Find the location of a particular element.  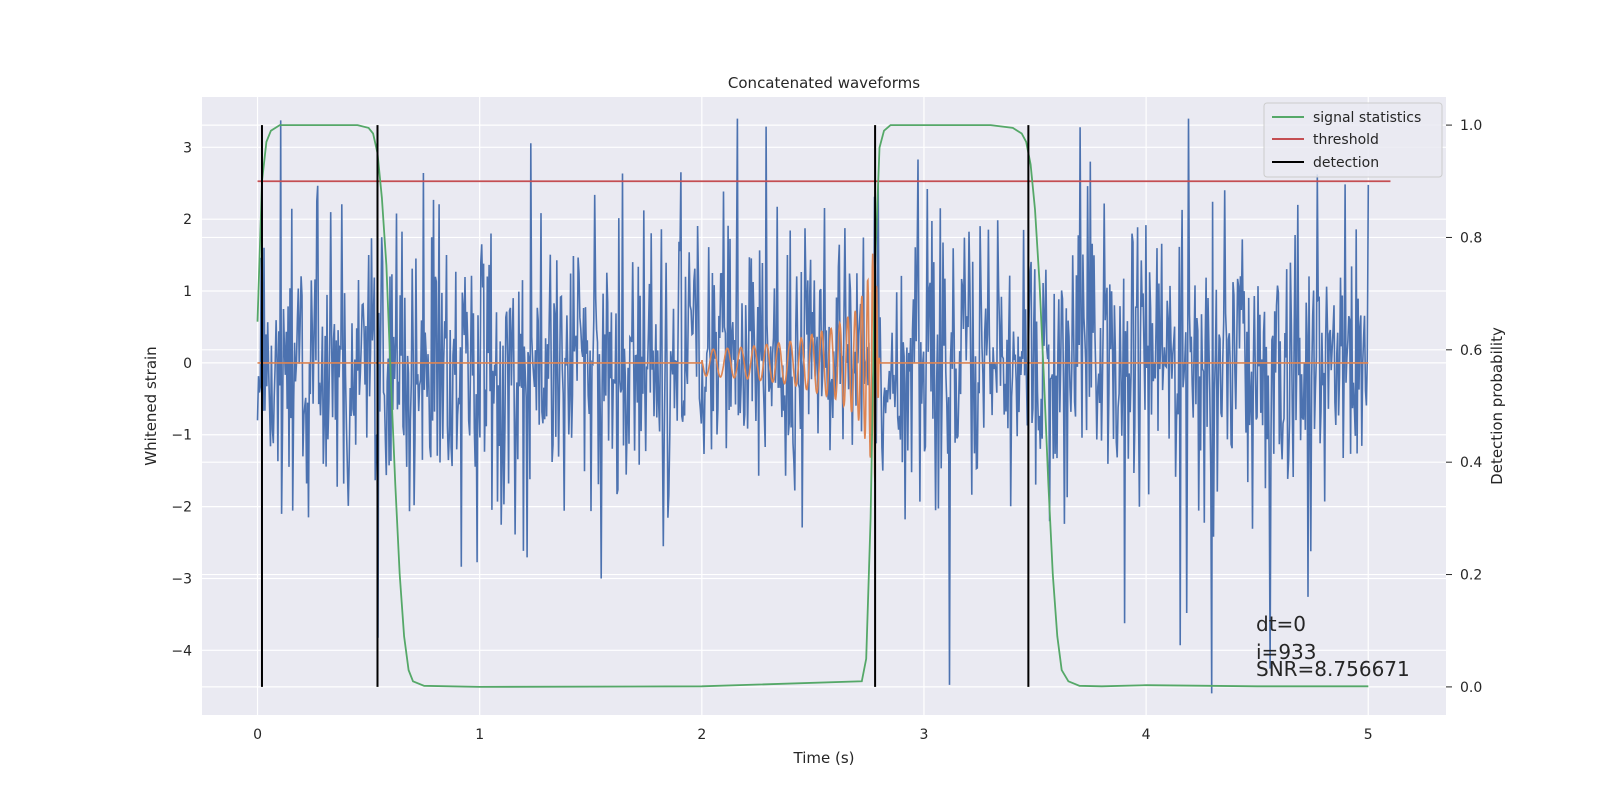

x-tick-label: 4 is located at coordinates (1146, 735).